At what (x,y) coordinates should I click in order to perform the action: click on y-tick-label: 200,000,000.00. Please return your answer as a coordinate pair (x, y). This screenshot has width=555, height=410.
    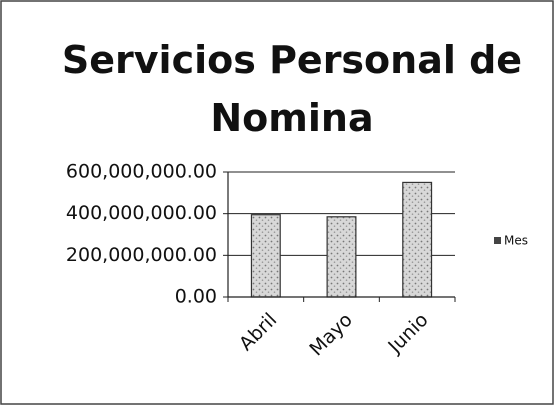
    Looking at the image, I should click on (141, 255).